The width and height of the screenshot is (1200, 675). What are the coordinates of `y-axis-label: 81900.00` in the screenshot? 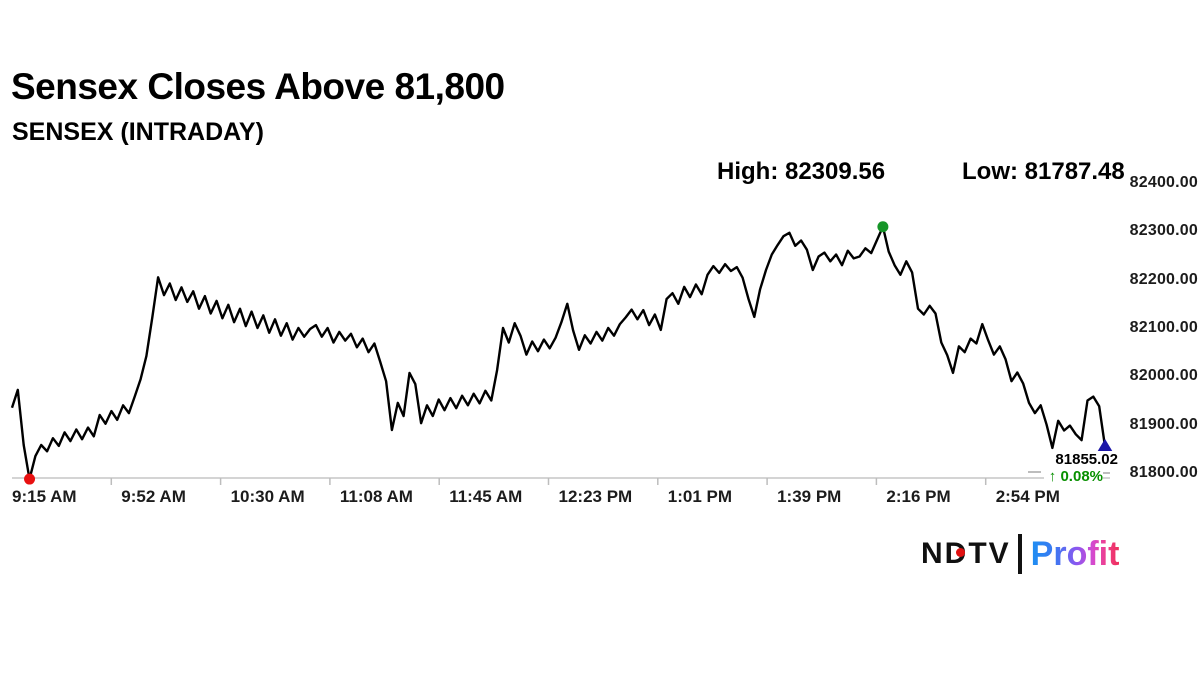 It's located at (1163, 424).